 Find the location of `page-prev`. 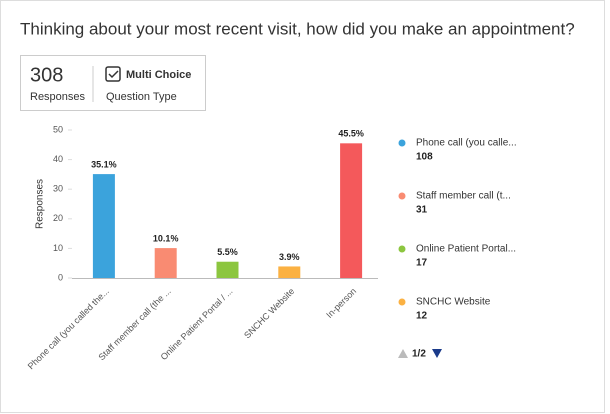

page-prev is located at coordinates (403, 353).